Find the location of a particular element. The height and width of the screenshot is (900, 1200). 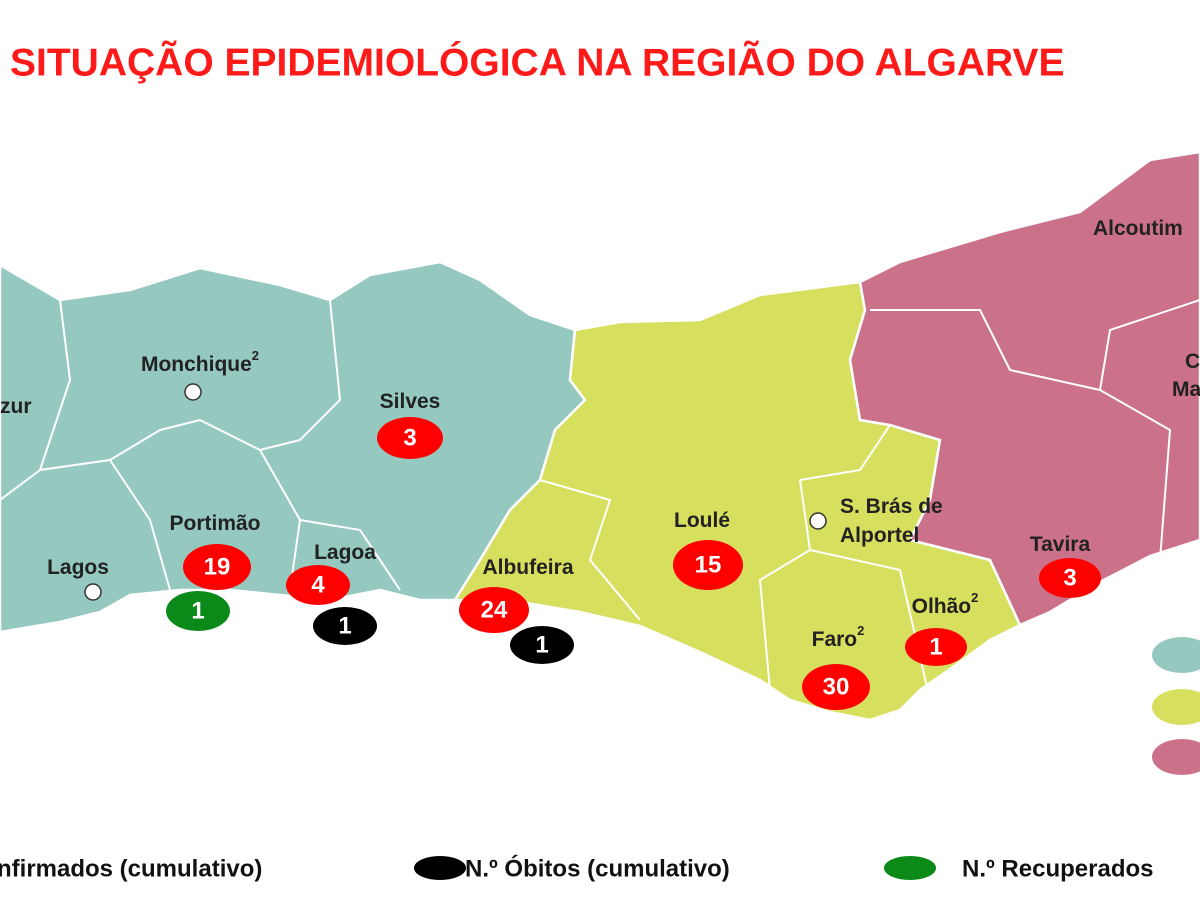

place-name: Alportel is located at coordinates (879, 535).